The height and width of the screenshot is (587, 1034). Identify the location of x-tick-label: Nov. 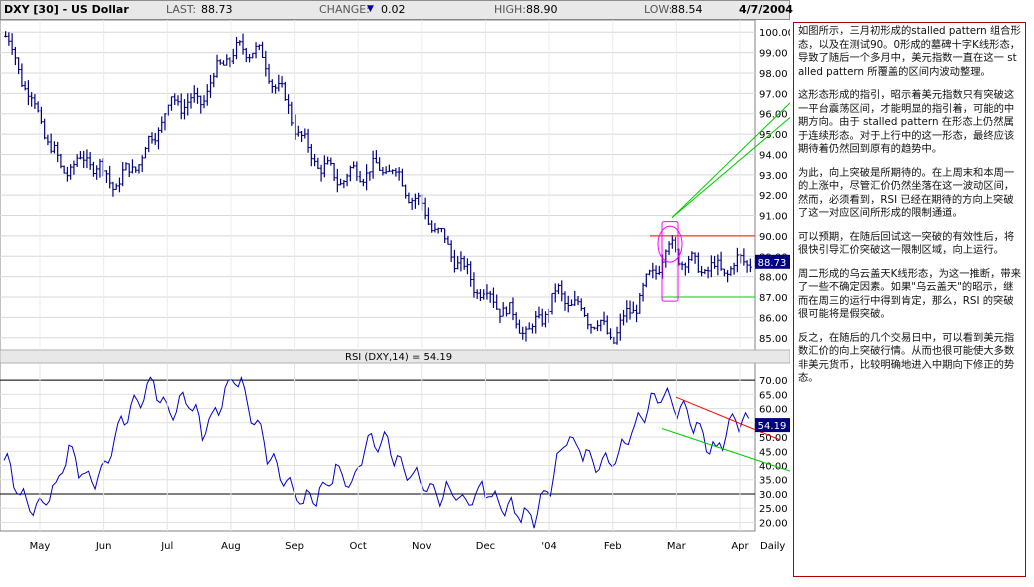
(422, 546).